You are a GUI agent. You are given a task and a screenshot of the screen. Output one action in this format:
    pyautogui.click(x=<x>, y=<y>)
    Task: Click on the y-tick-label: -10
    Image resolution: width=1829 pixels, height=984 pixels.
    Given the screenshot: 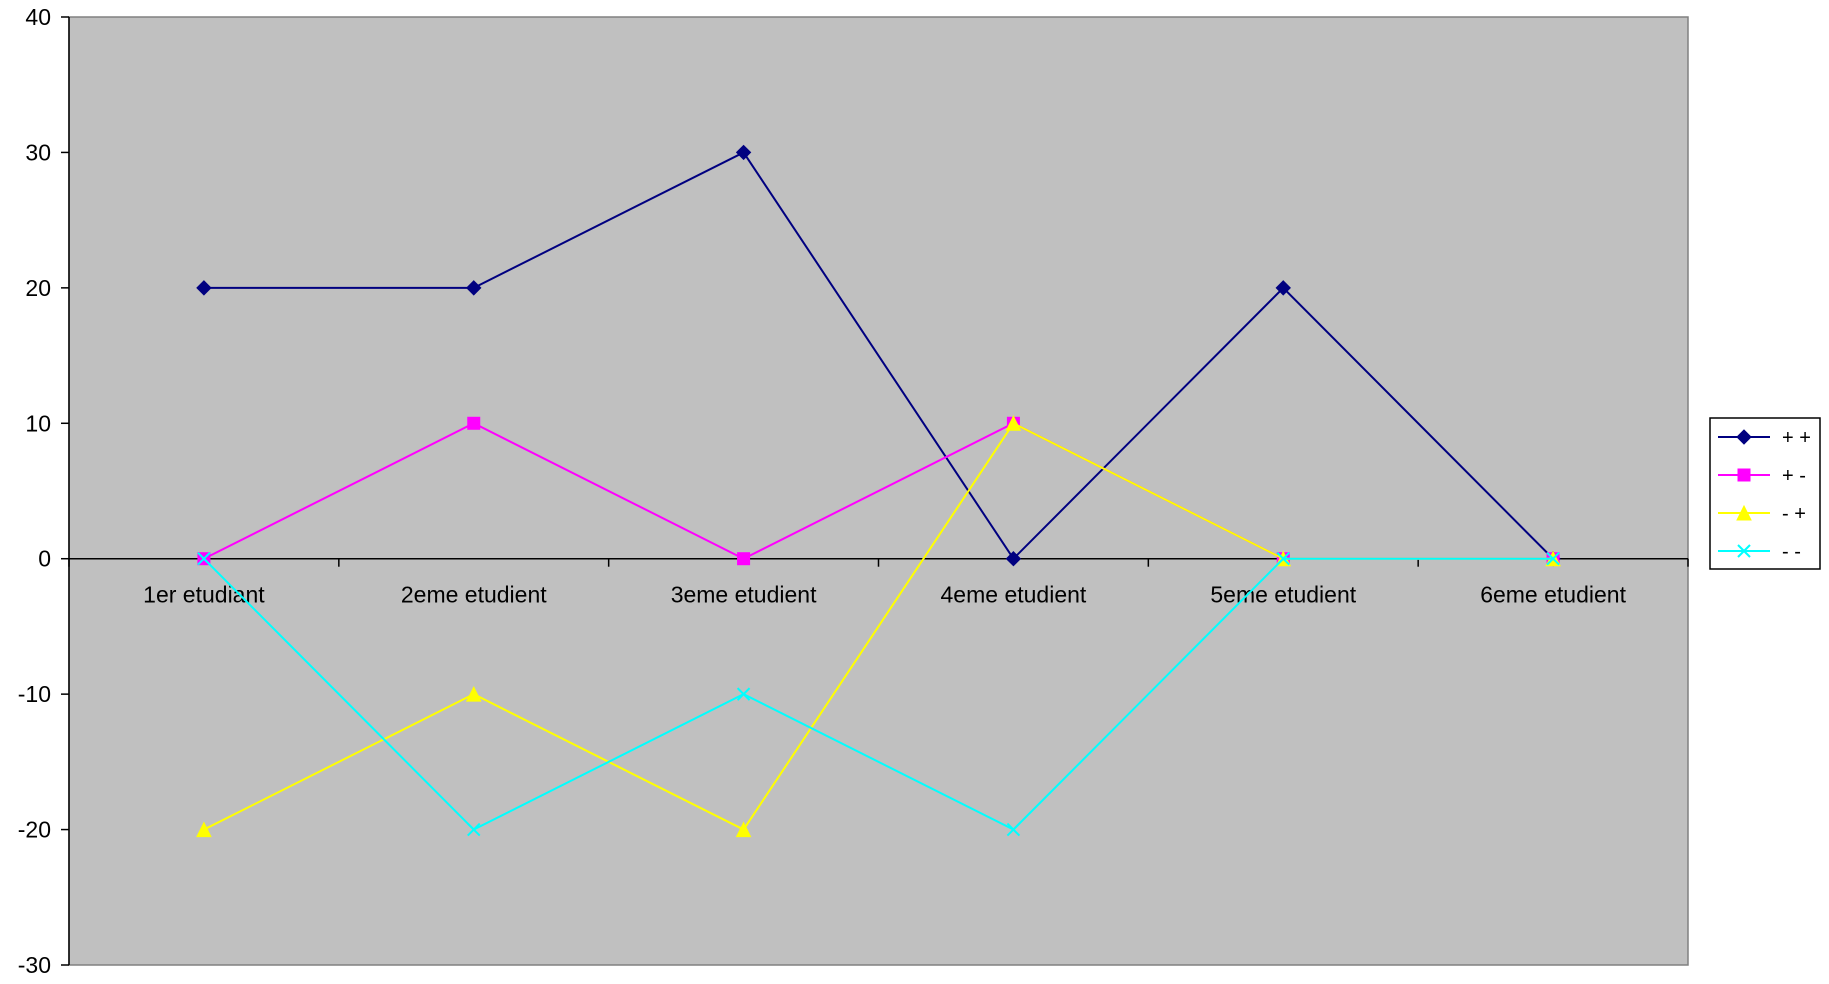 What is the action you would take?
    pyautogui.click(x=34, y=694)
    